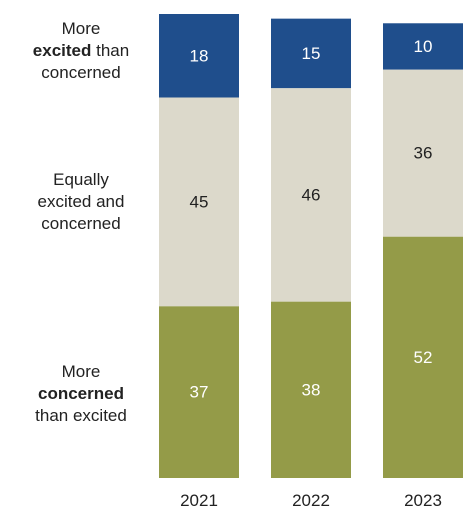 Image resolution: width=474 pixels, height=526 pixels. I want to click on legend-line: excited and, so click(81, 201).